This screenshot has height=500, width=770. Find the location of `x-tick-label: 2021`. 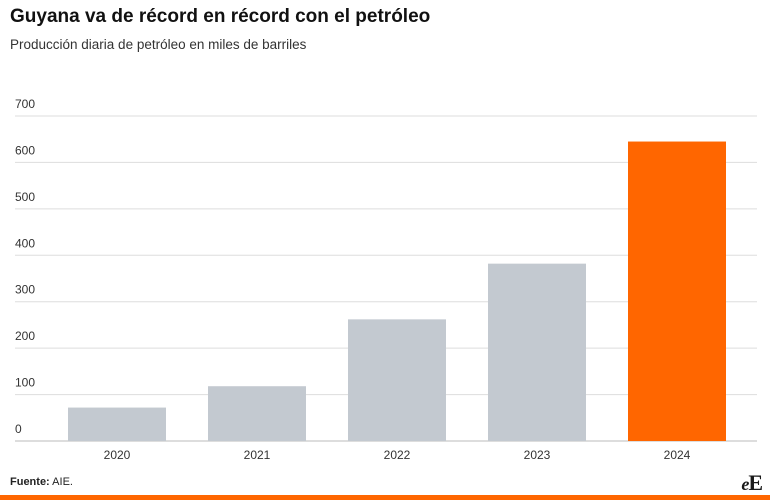

x-tick-label: 2021 is located at coordinates (257, 455).